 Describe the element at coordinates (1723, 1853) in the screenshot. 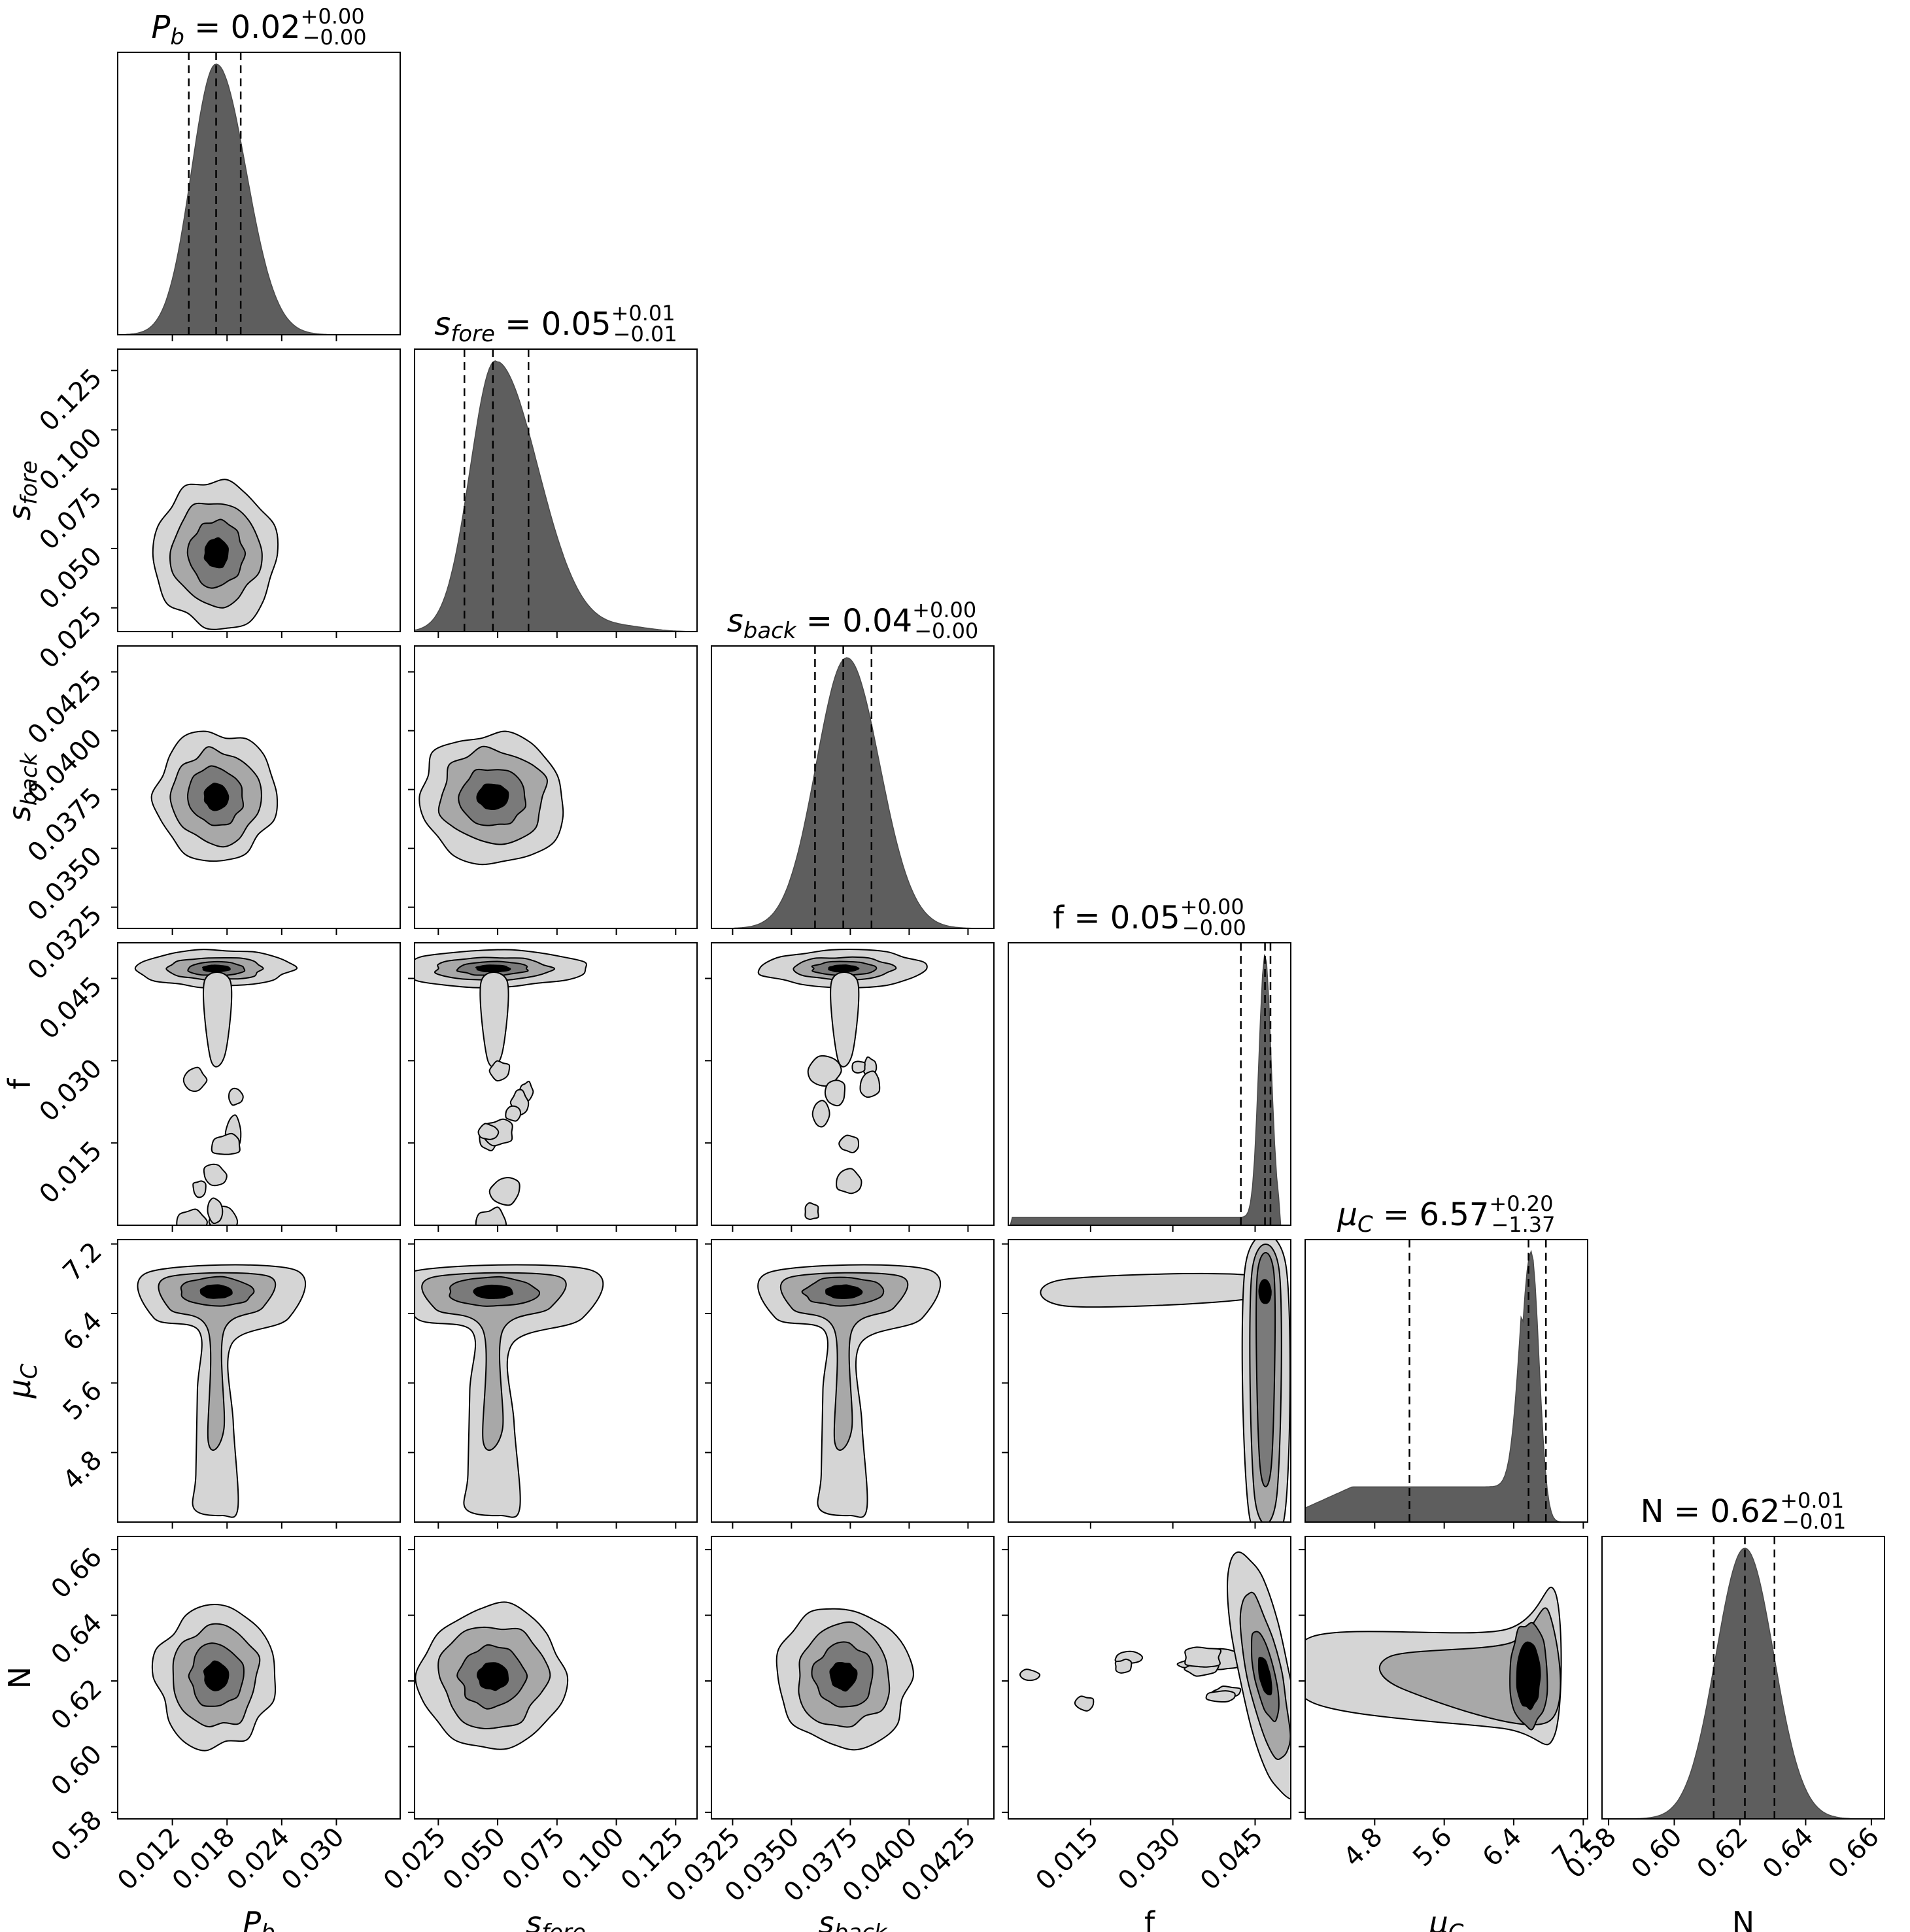

I see `x-tick-label-N: 0.62` at that location.